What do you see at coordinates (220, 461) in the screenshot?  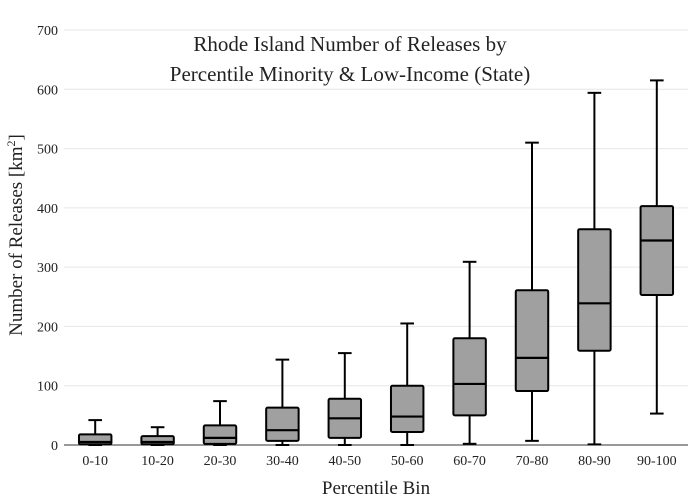 I see `x-tick-label-20-30: 20-30` at bounding box center [220, 461].